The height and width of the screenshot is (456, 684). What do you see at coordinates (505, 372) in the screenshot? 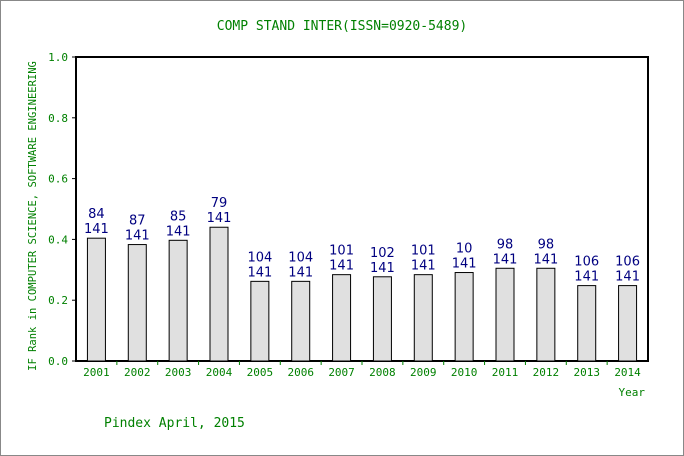
I see `x-tick-label: 2011` at bounding box center [505, 372].